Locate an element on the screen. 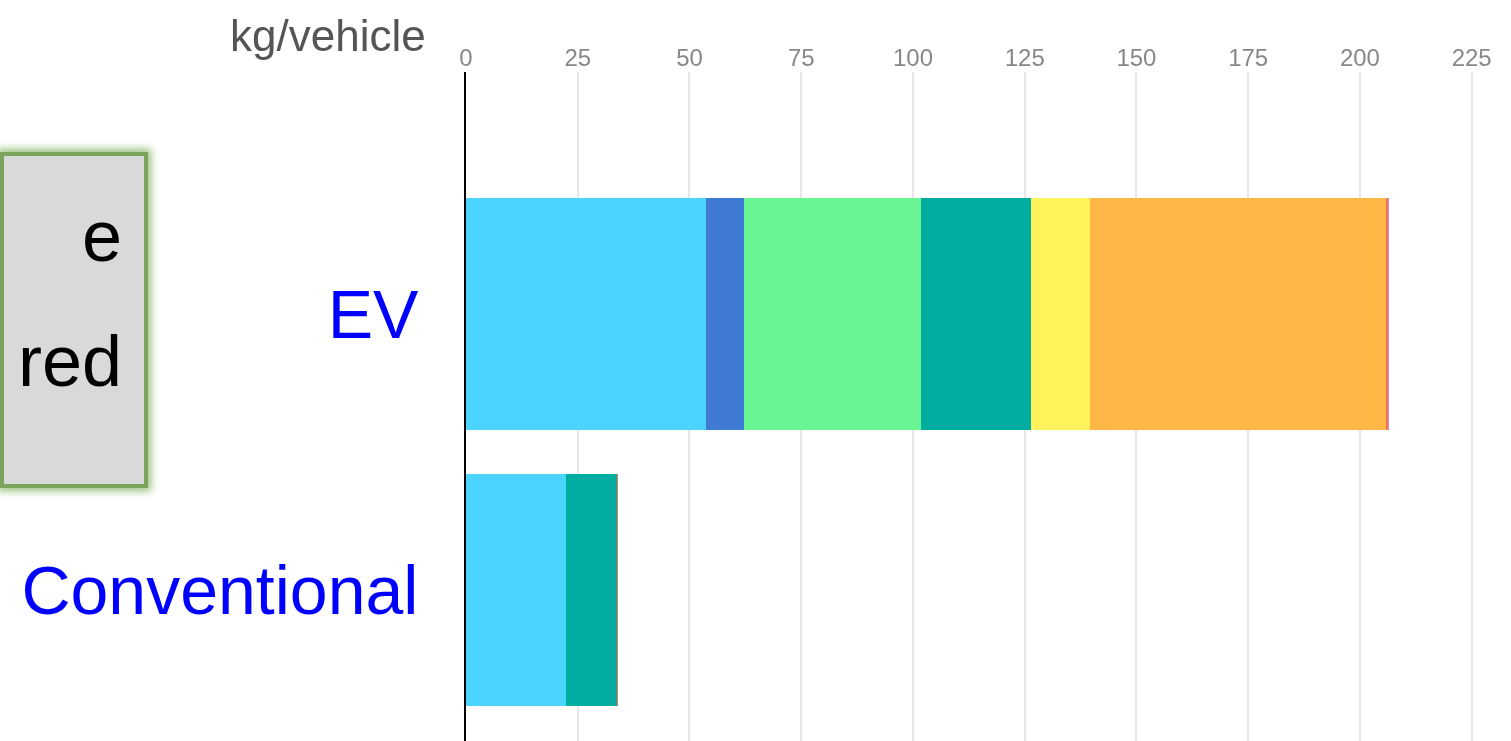  x-tick-label: 75 is located at coordinates (801, 58).